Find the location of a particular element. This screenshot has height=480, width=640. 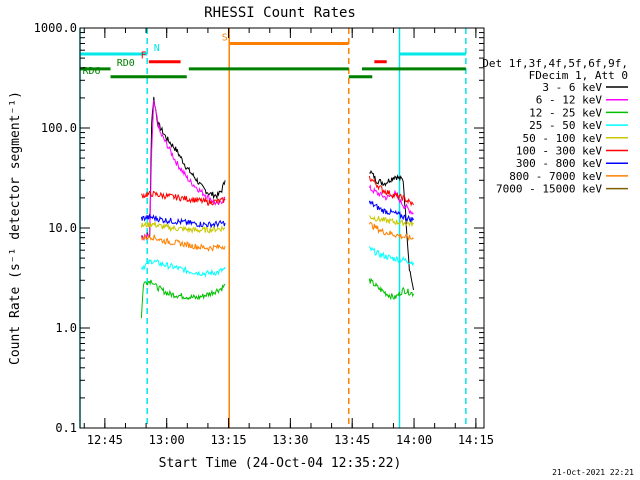

x-tick-label-3: 13:30 is located at coordinates (290, 440).